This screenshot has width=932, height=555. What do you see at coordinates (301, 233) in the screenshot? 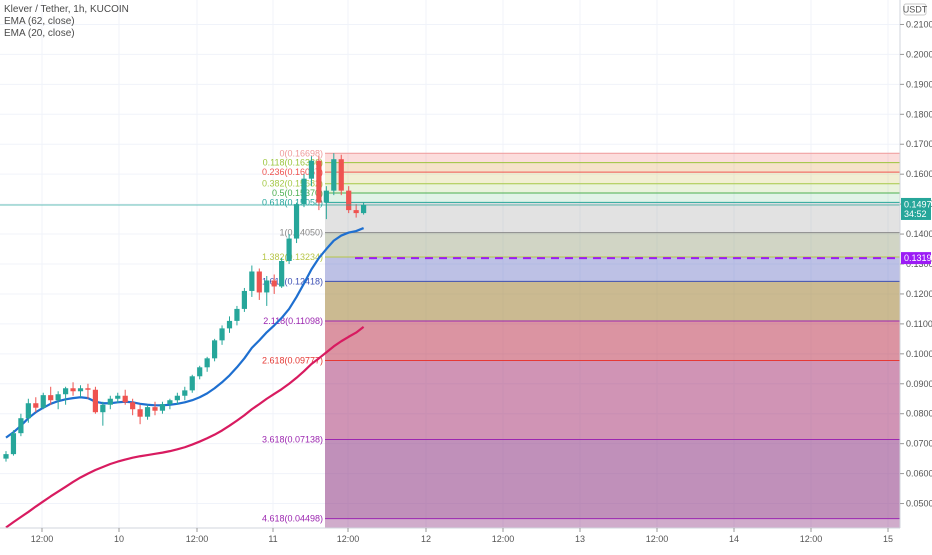
I see `fib-level-label: 1(0.14050)` at bounding box center [301, 233].